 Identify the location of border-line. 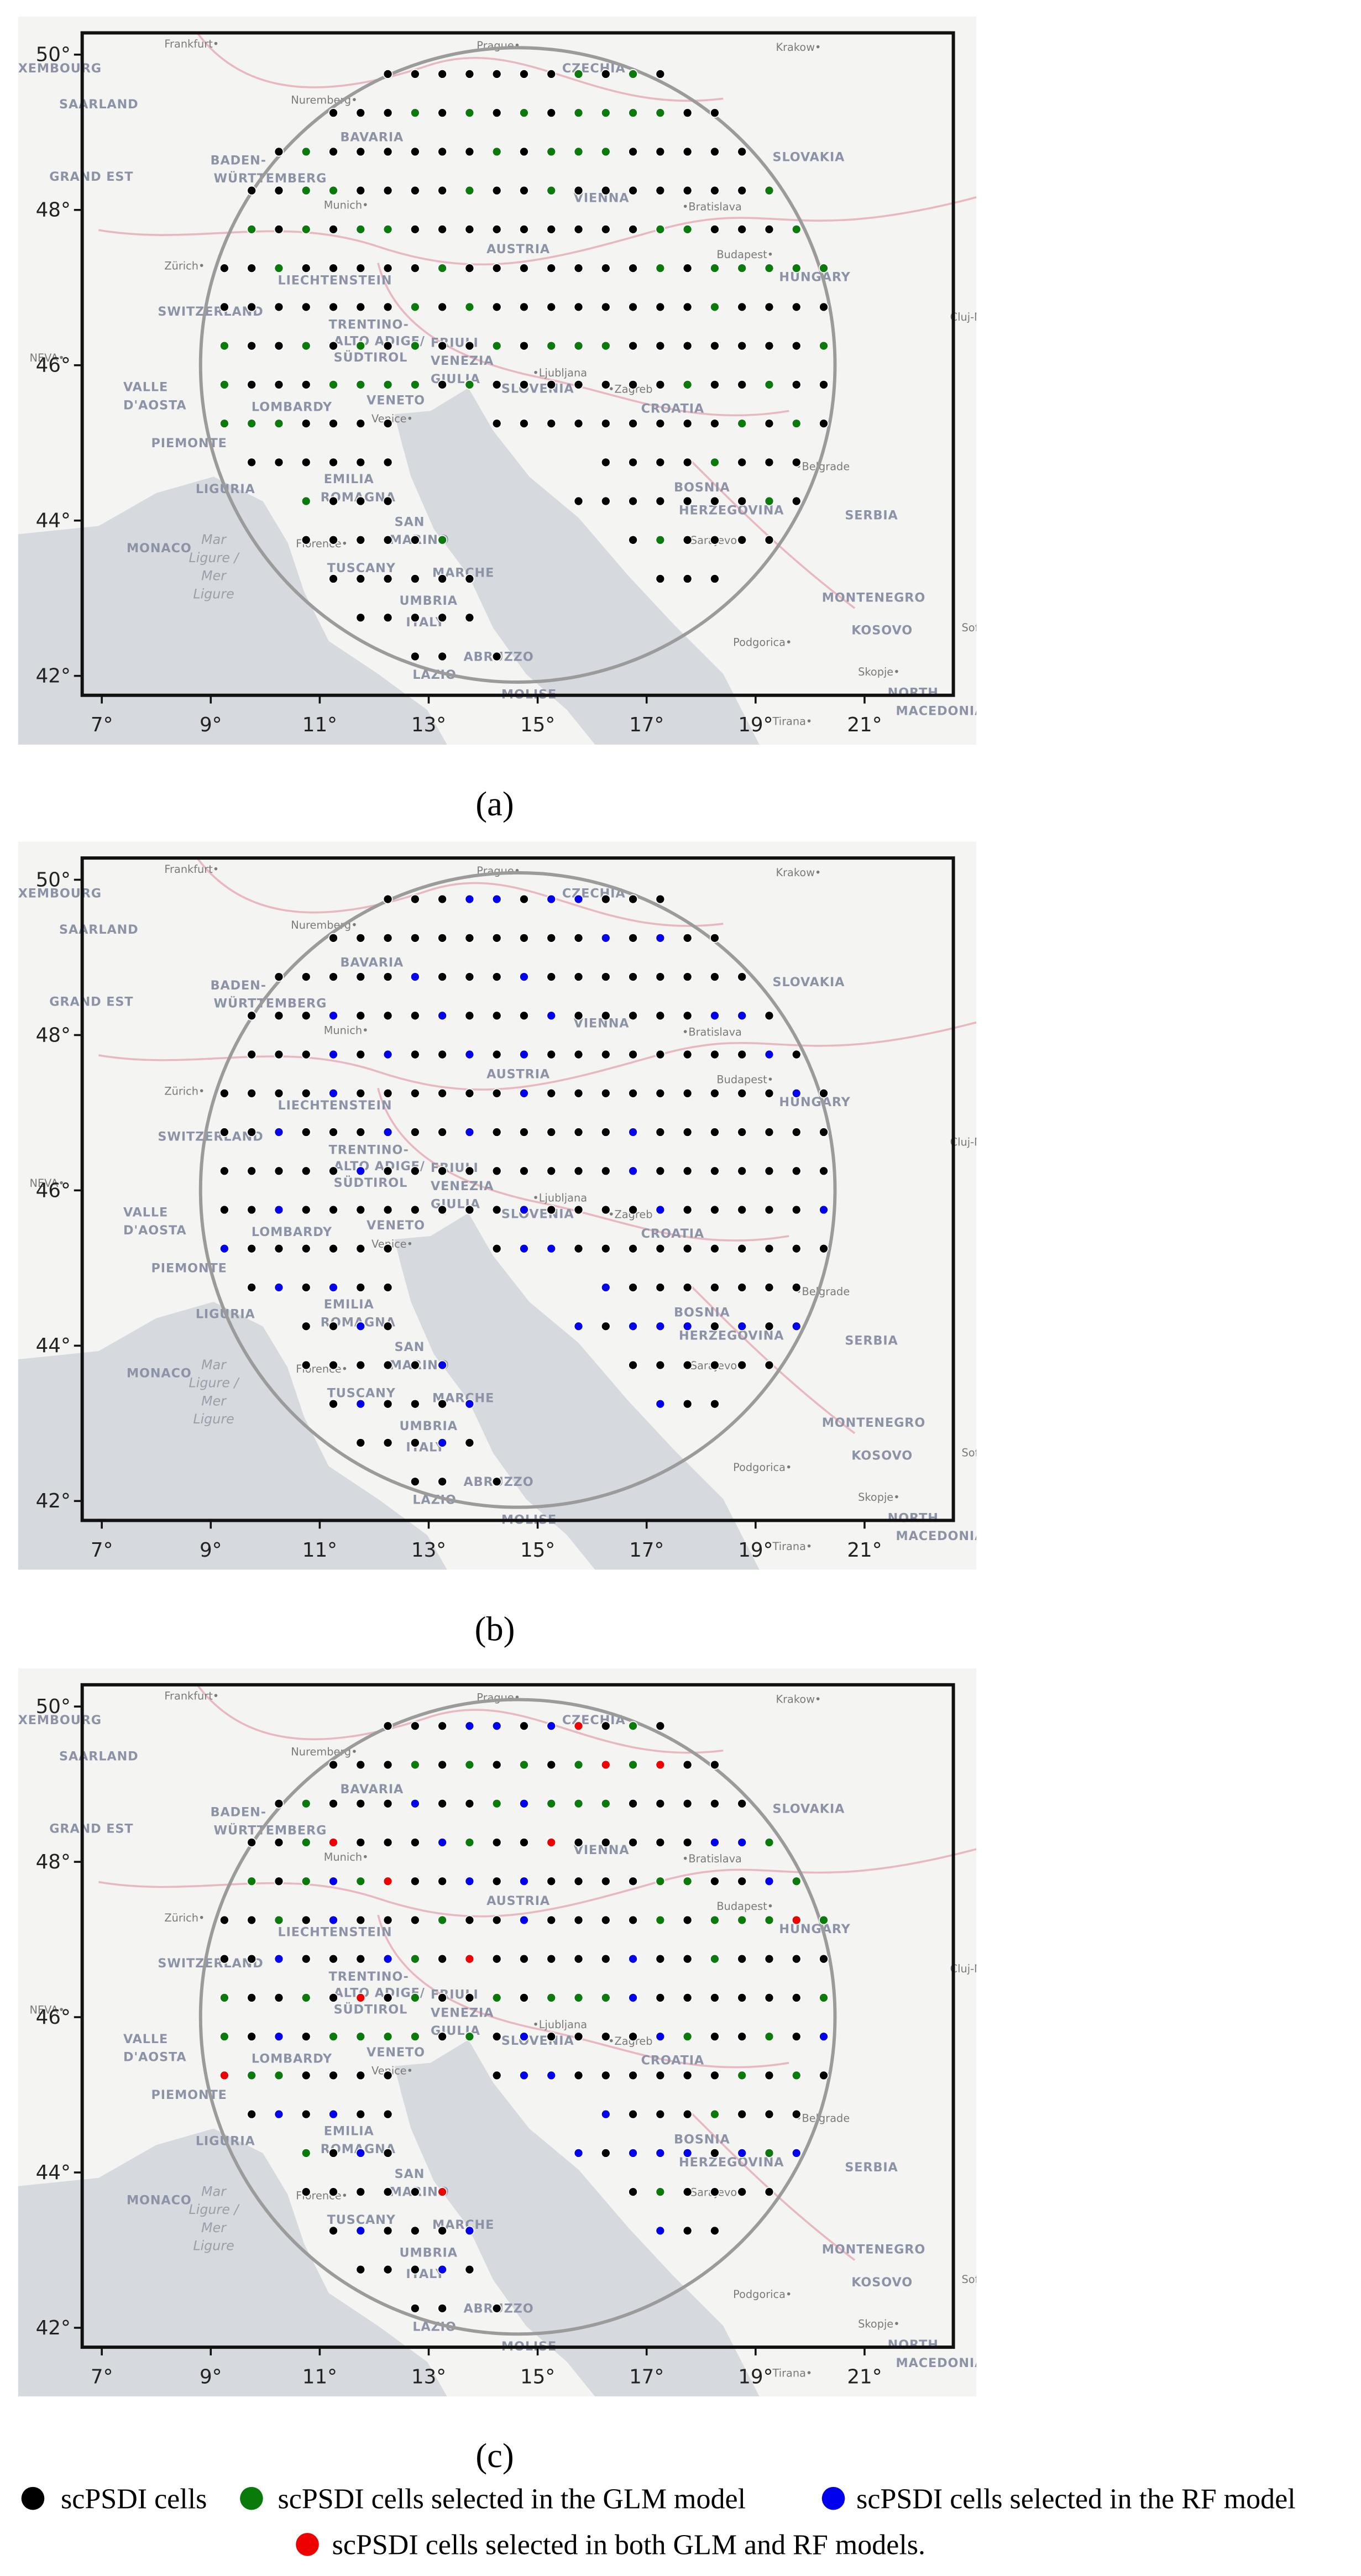
(537, 1056).